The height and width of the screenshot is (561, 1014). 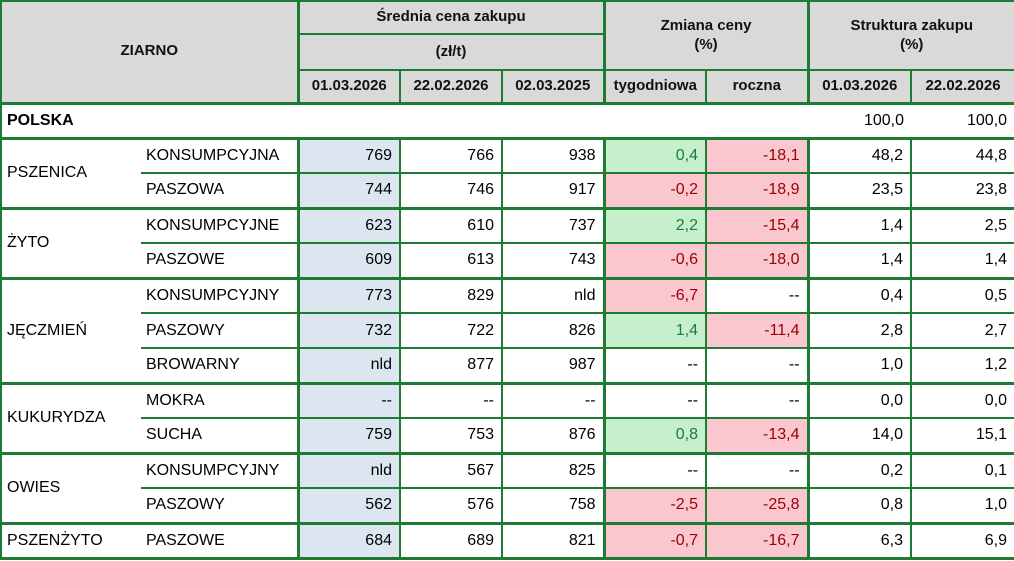 I want to click on grain-group-label: JĘCZMIEŃ, so click(x=71, y=330).